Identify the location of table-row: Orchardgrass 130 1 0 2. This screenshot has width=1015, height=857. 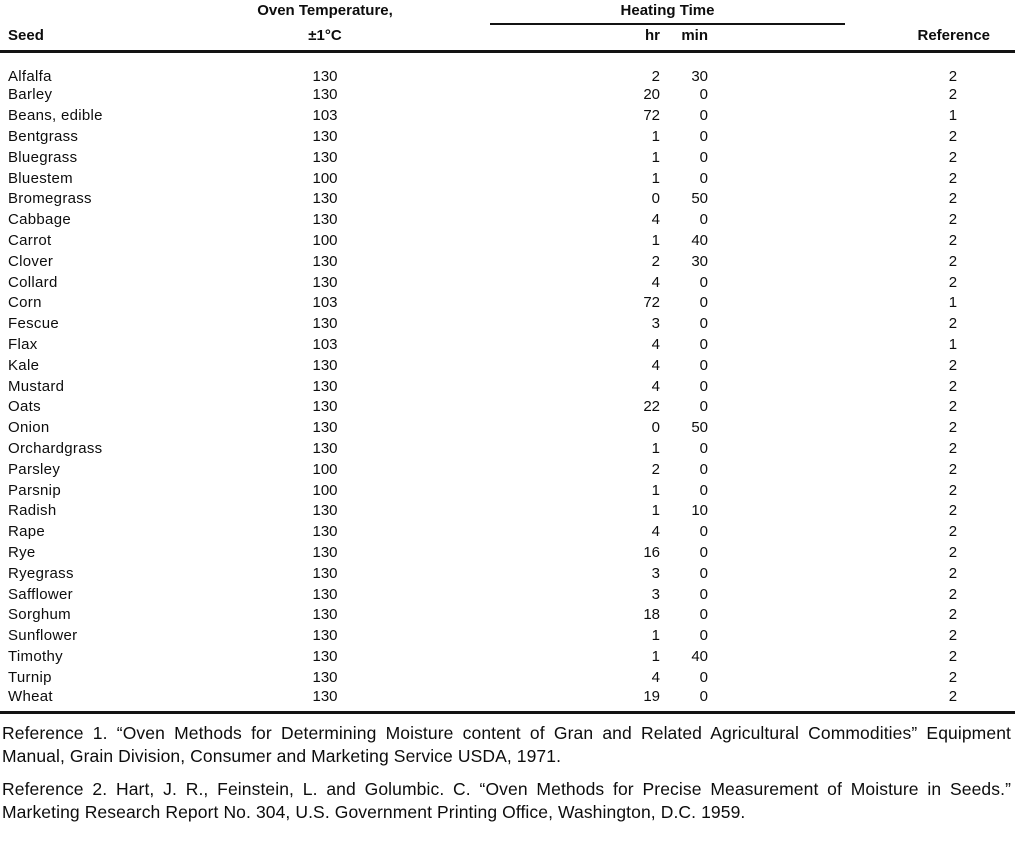
(507, 448).